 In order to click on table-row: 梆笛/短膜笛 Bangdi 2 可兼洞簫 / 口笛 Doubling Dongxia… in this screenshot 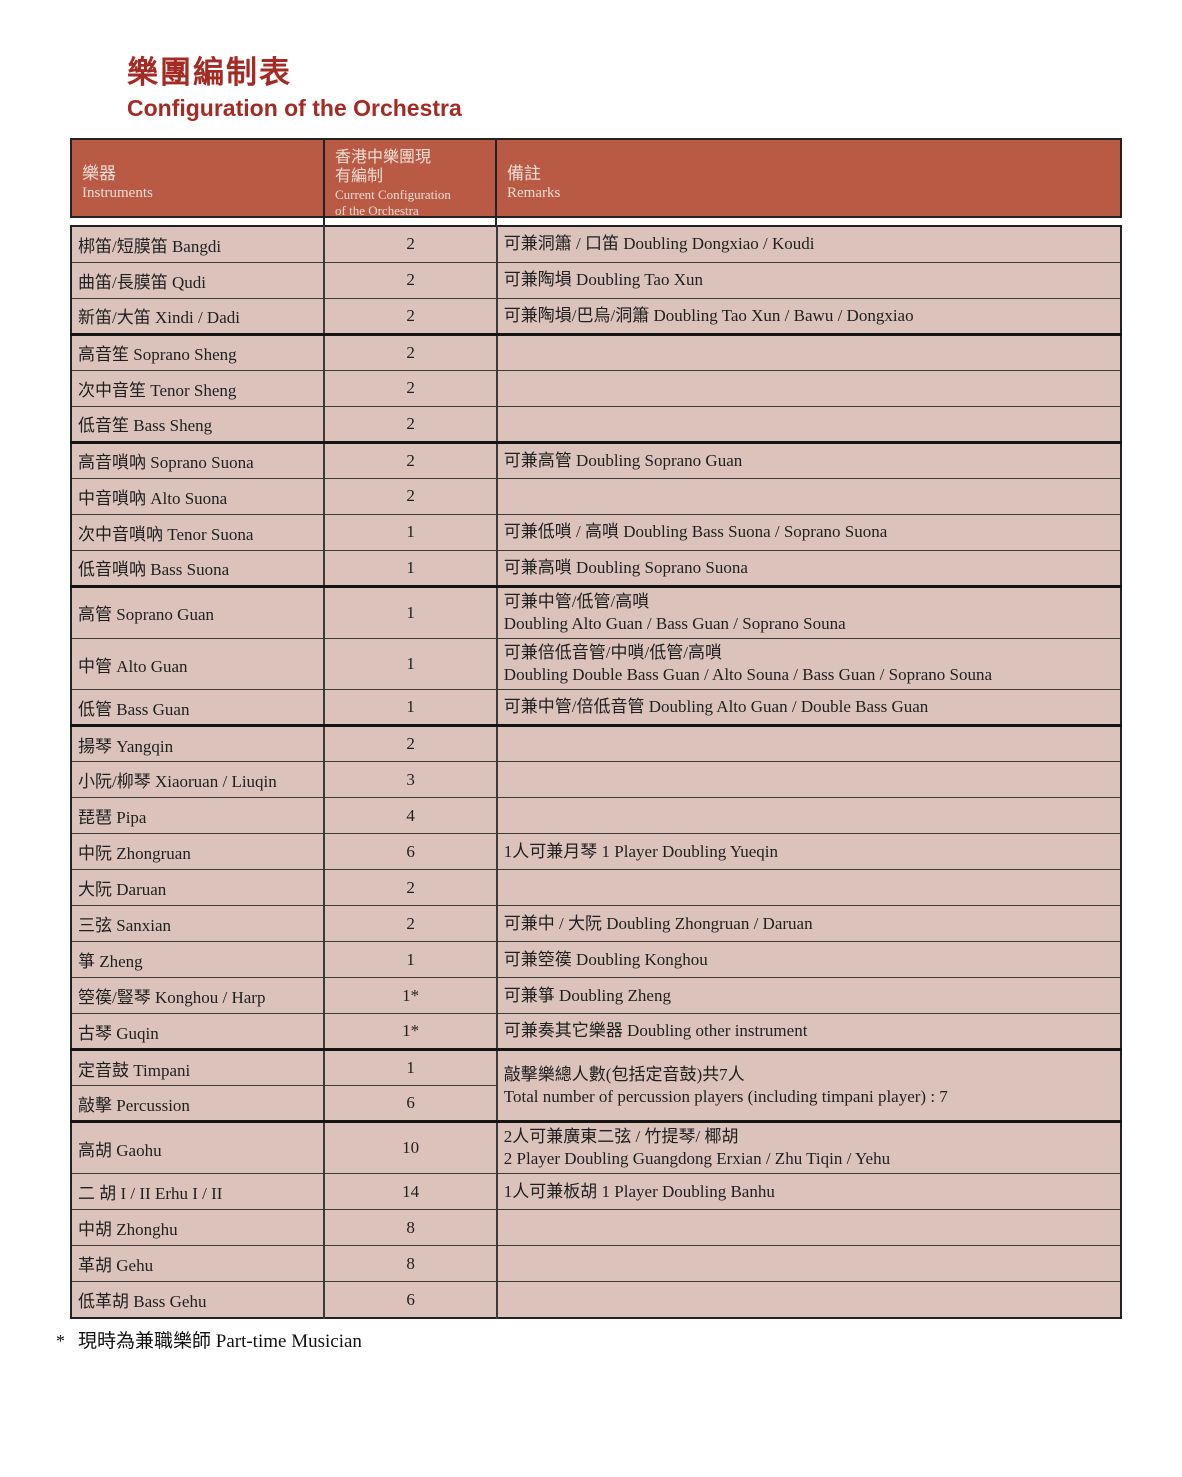, I will do `click(596, 244)`.